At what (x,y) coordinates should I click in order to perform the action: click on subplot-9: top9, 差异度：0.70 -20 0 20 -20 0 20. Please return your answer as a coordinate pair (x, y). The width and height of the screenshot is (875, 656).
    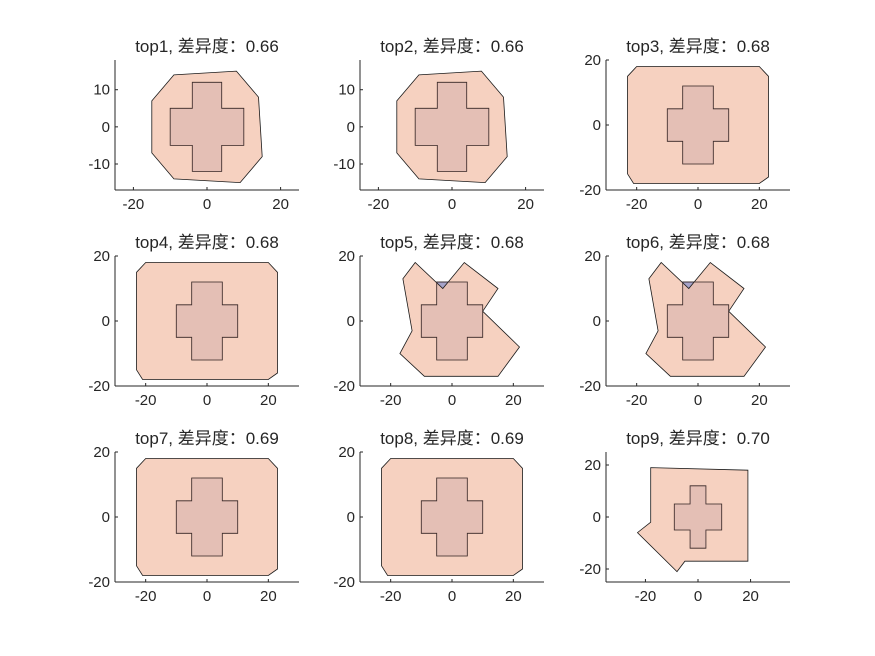
    Looking at the image, I should click on (684, 517).